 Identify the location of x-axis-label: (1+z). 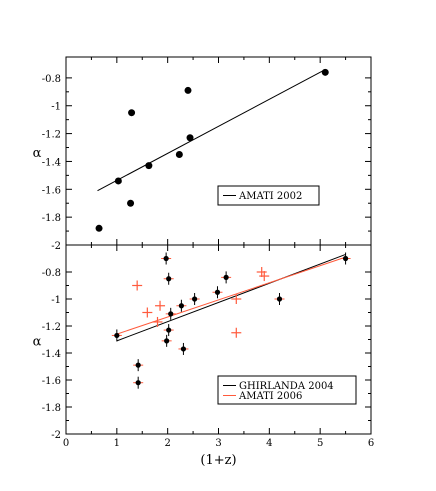
(218, 460).